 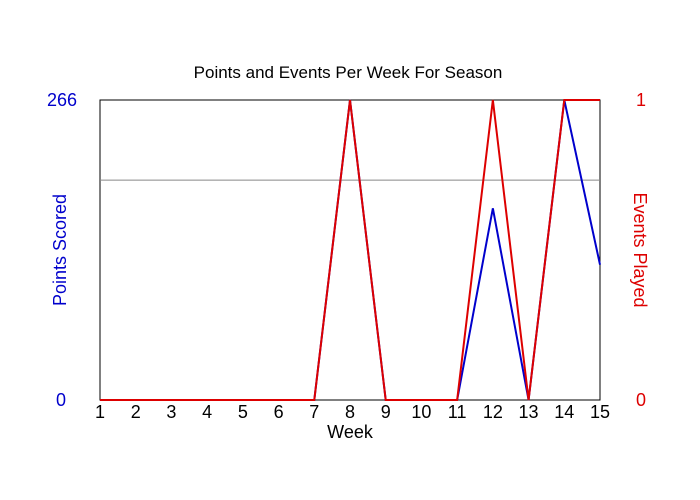 I want to click on x-tick-label: 15, so click(x=600, y=412).